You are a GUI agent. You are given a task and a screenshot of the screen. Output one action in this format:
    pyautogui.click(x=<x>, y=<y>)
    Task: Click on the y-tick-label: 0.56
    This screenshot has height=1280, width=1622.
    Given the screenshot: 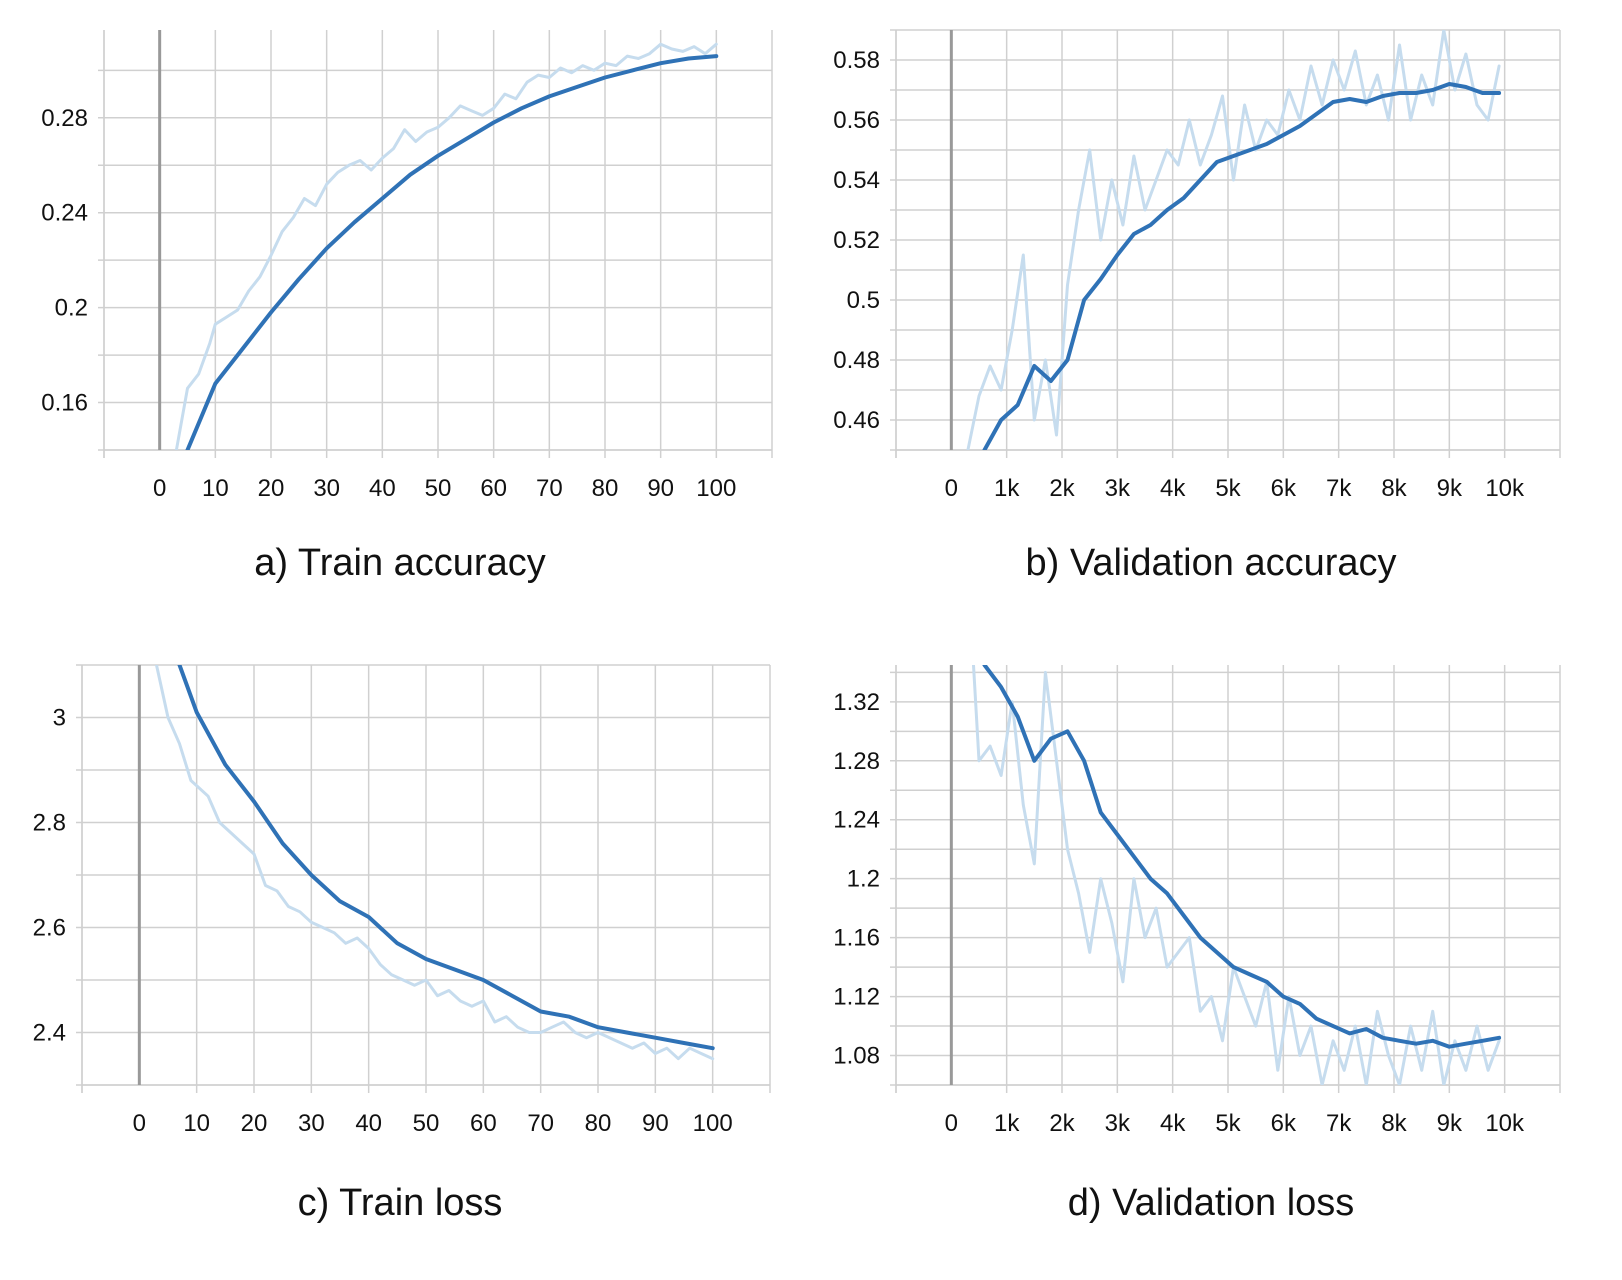 What is the action you would take?
    pyautogui.click(x=856, y=120)
    